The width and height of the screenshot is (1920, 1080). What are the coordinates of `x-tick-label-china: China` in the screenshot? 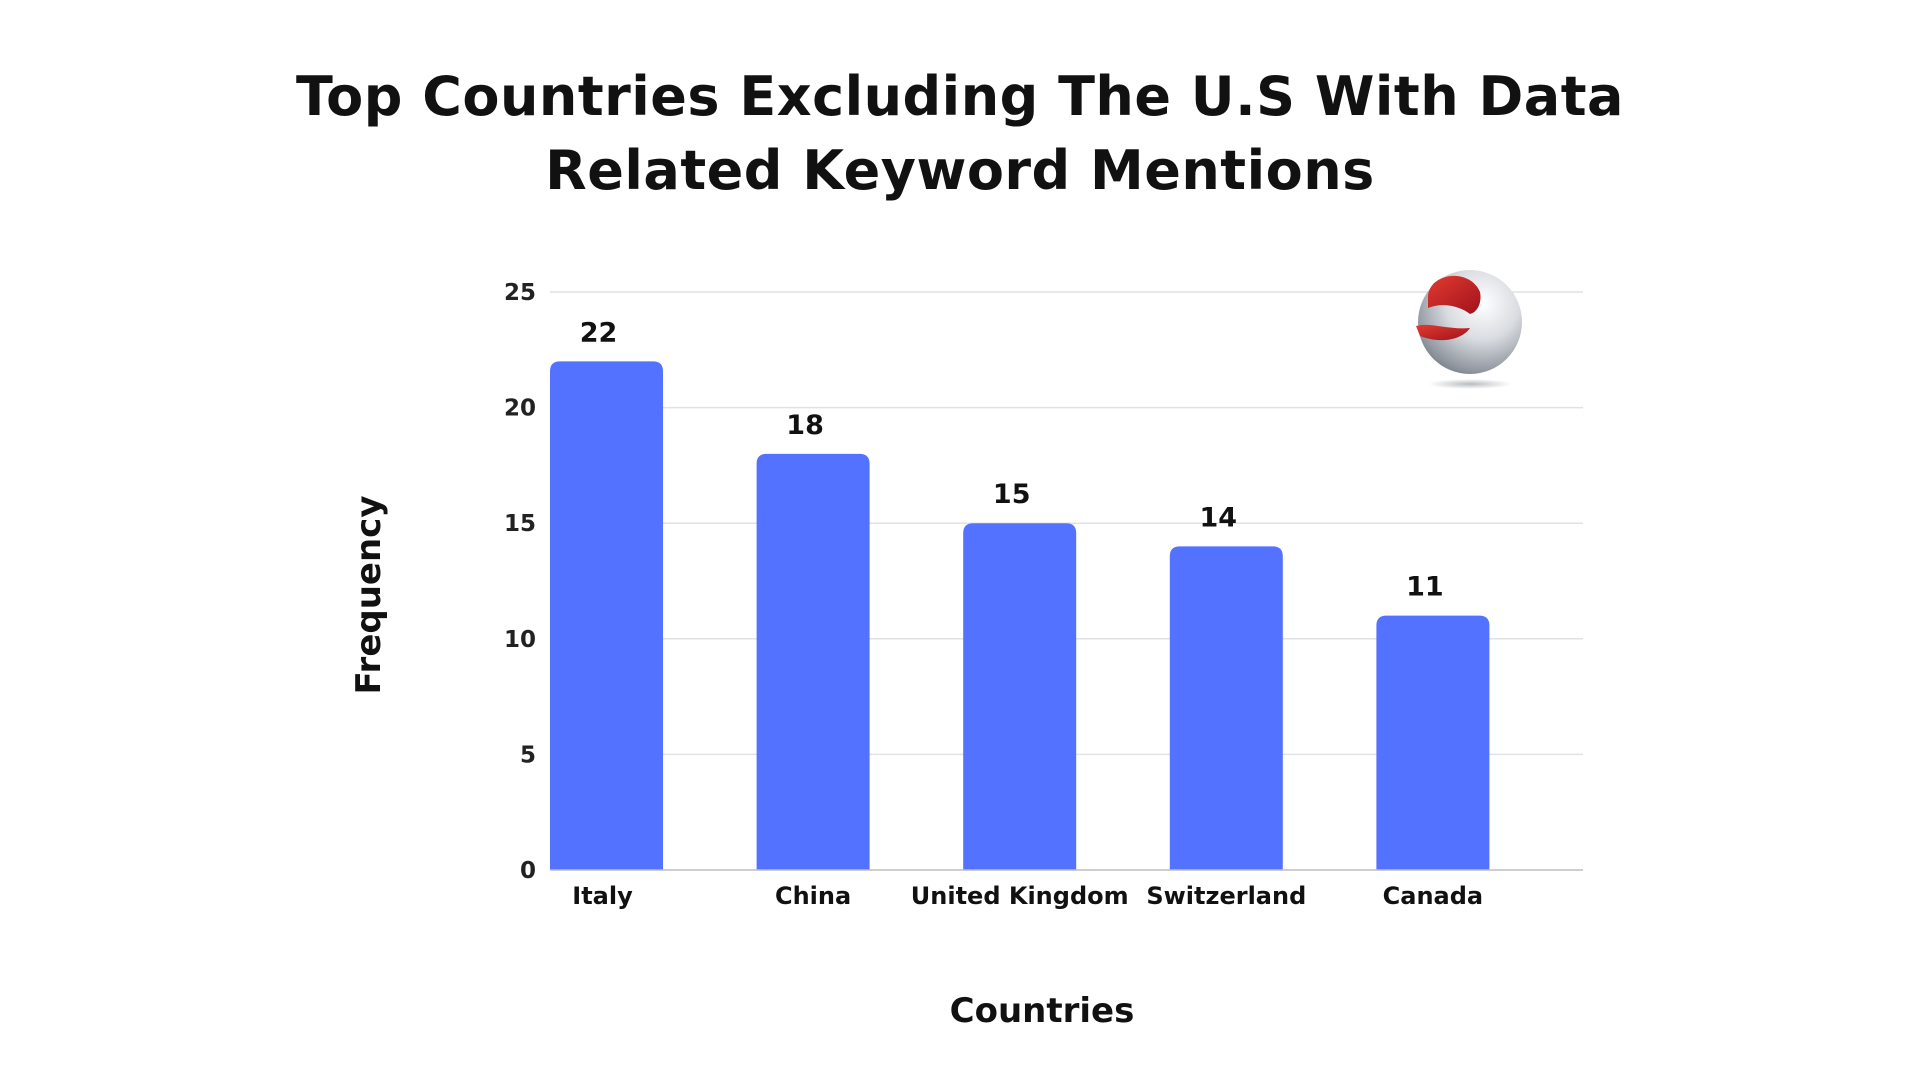 It's located at (813, 896).